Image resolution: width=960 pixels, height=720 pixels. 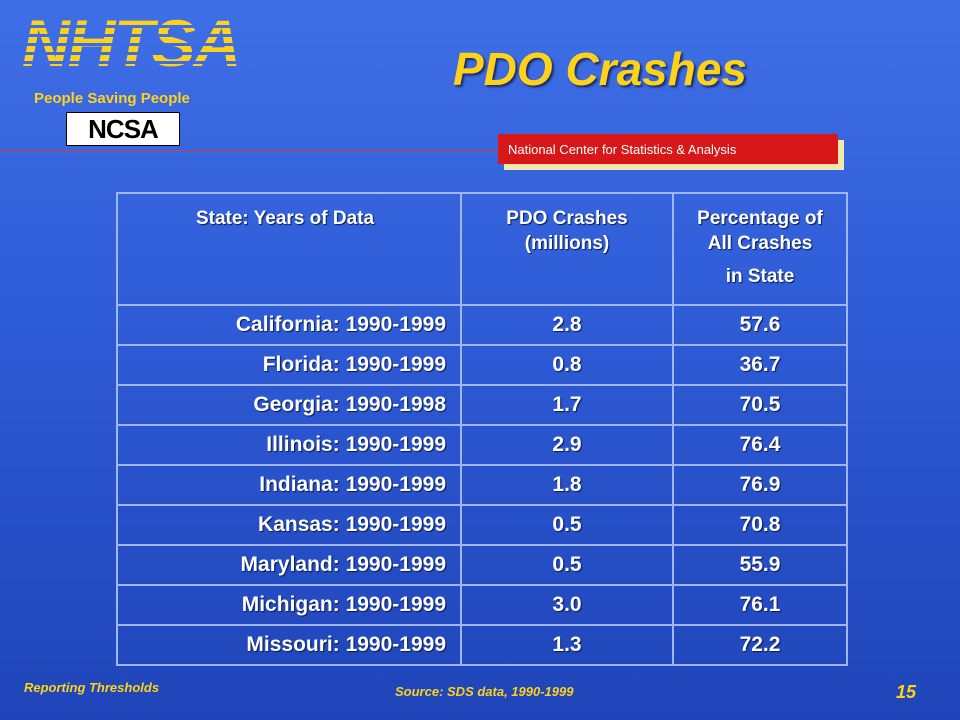 I want to click on cell-pdo: 1.3, so click(x=567, y=645).